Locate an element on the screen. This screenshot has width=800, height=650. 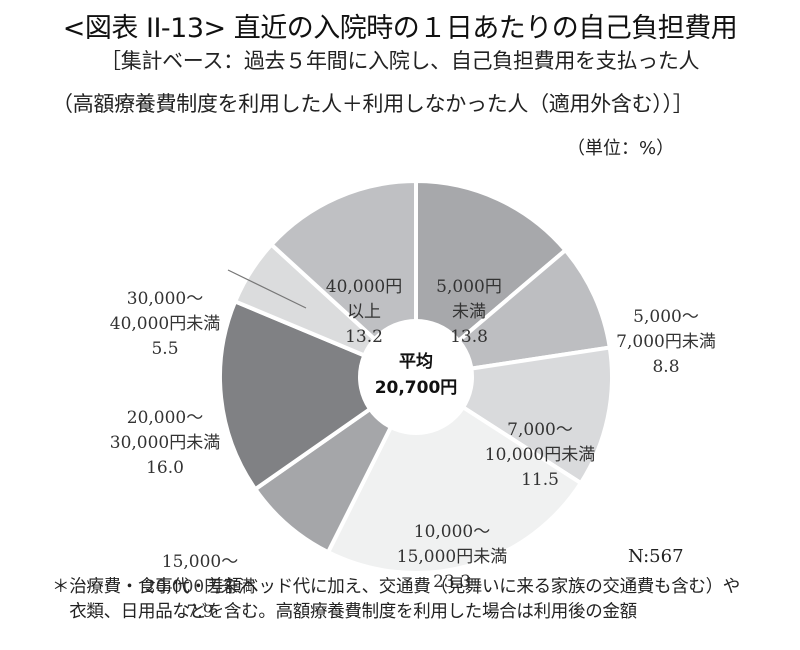
average-title: 平均 is located at coordinates (416, 362).